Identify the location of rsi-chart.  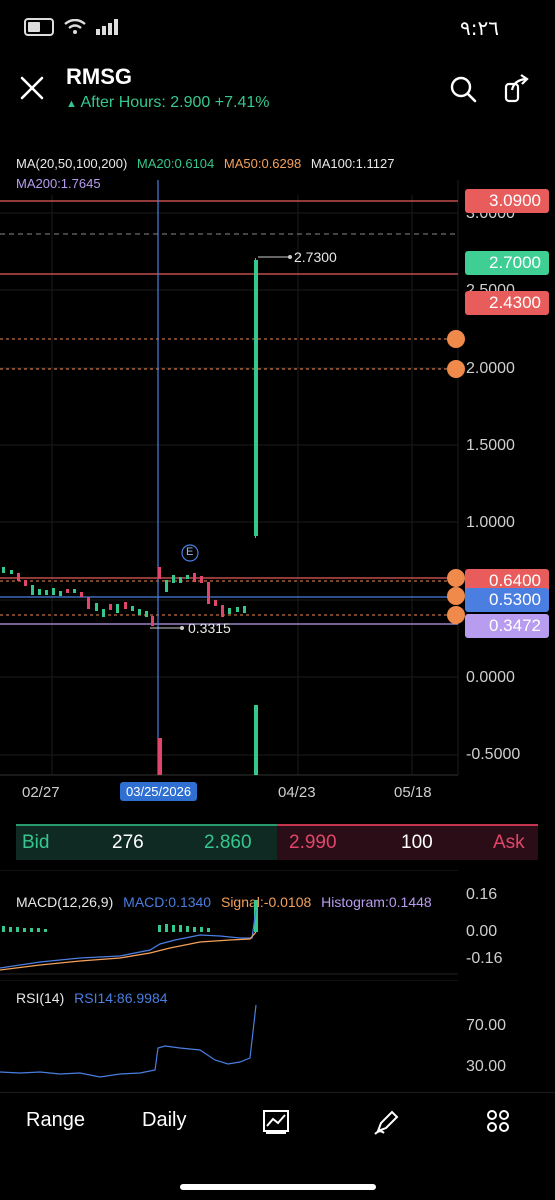
(229, 1030).